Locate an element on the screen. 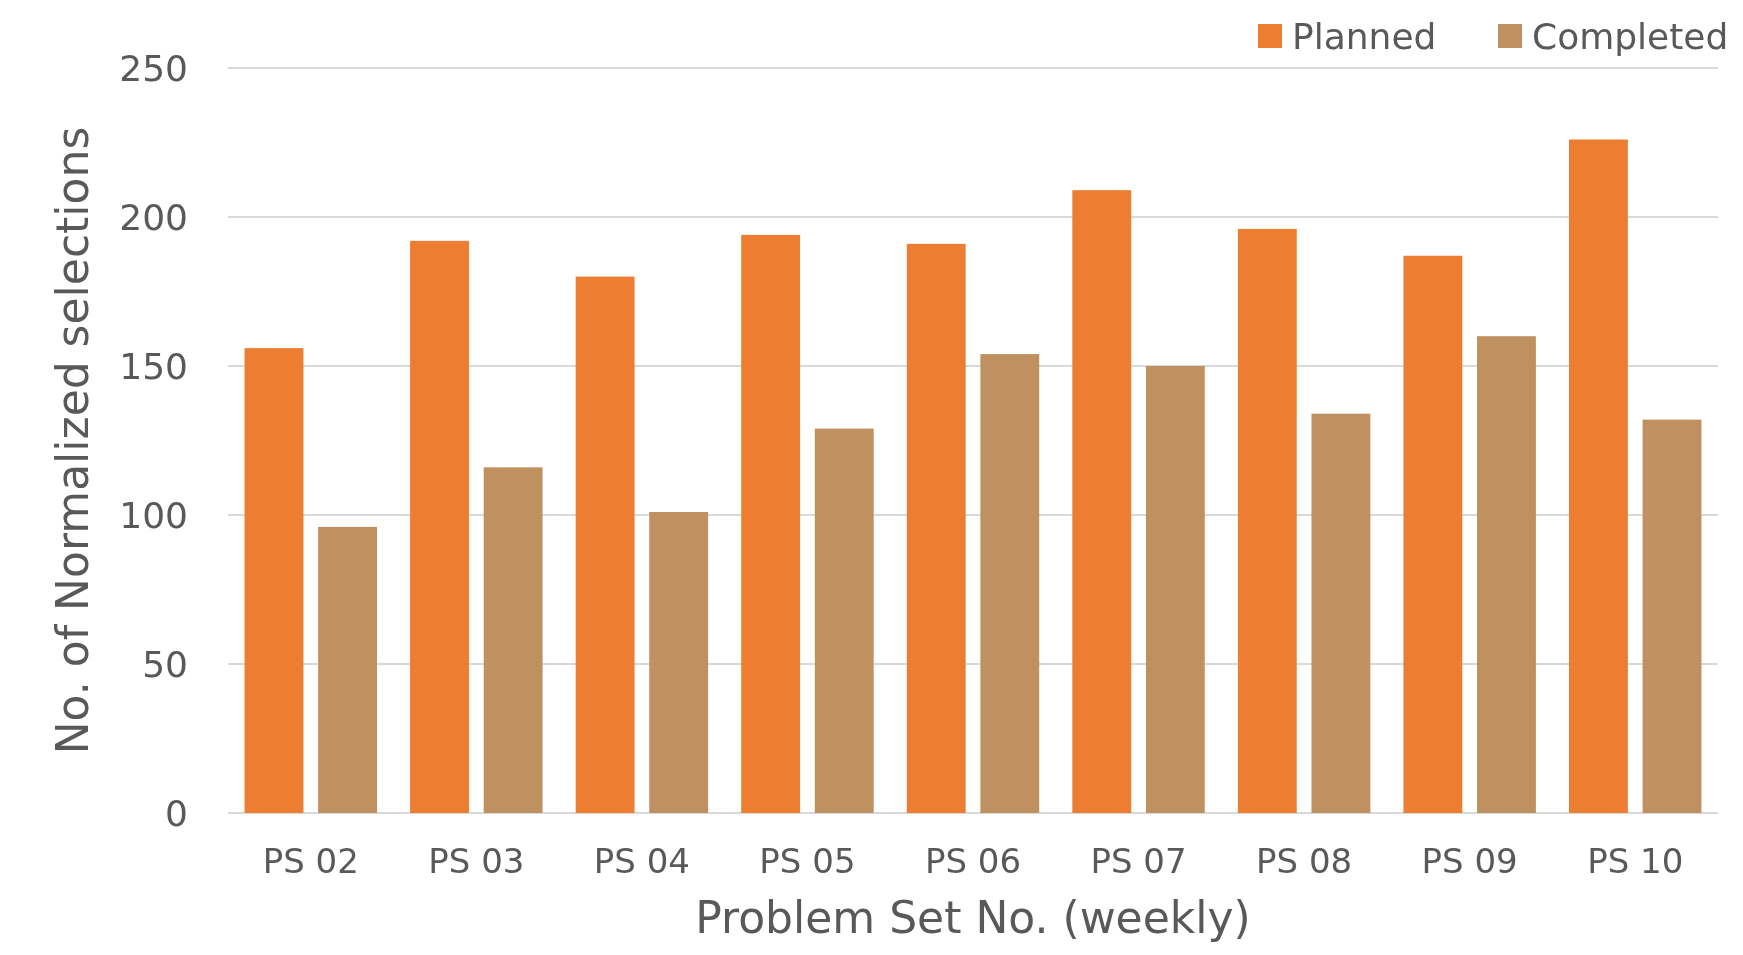  y-tick-label: 150 is located at coordinates (153, 366).